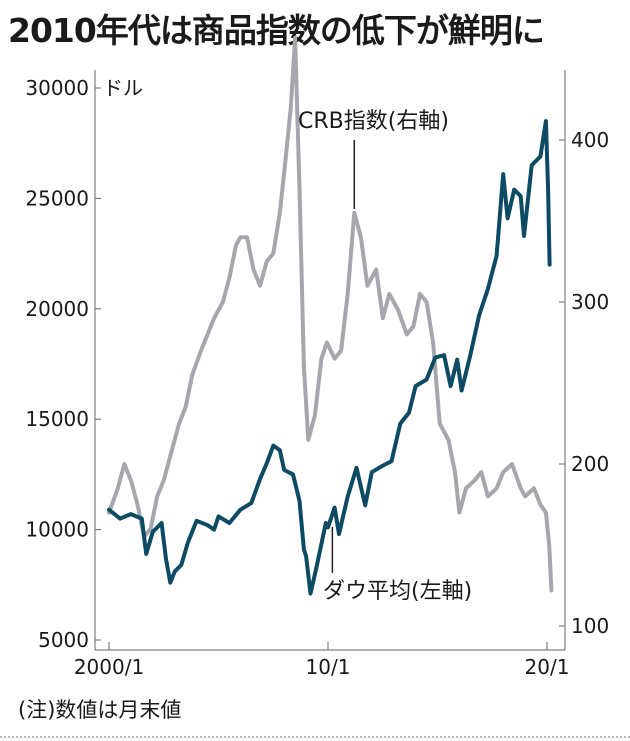 Image resolution: width=630 pixels, height=741 pixels. I want to click on bottom-divider, so click(315, 737).